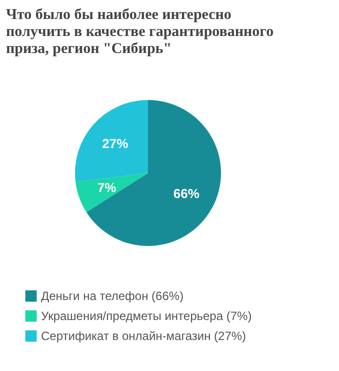 This screenshot has width=339, height=371. I want to click on legend-label: Деньги на телефон (66%), so click(112, 296).